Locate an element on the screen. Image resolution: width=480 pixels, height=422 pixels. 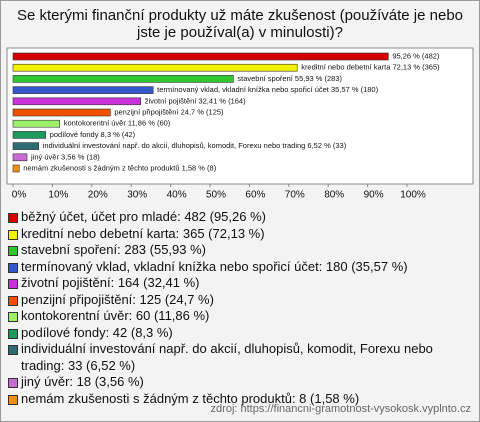
value-label: jiný úvěr 3,56 % (18) is located at coordinates (65, 156).